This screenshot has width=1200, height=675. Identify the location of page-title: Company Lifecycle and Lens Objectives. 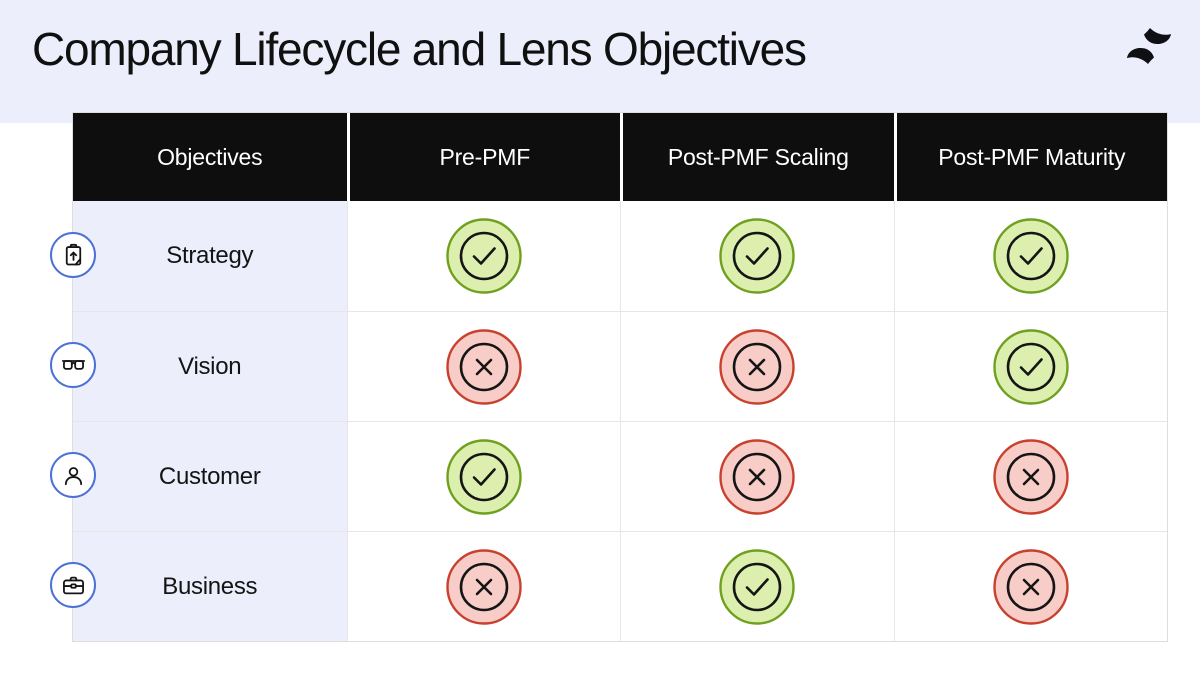
(419, 49).